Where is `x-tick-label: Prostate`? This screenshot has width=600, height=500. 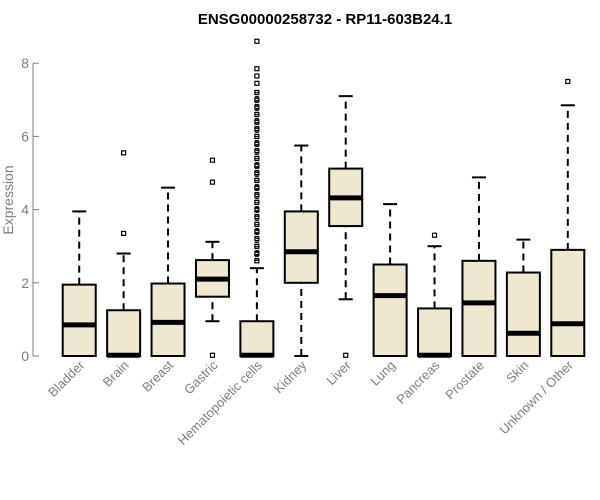
x-tick-label: Prostate is located at coordinates (464, 380).